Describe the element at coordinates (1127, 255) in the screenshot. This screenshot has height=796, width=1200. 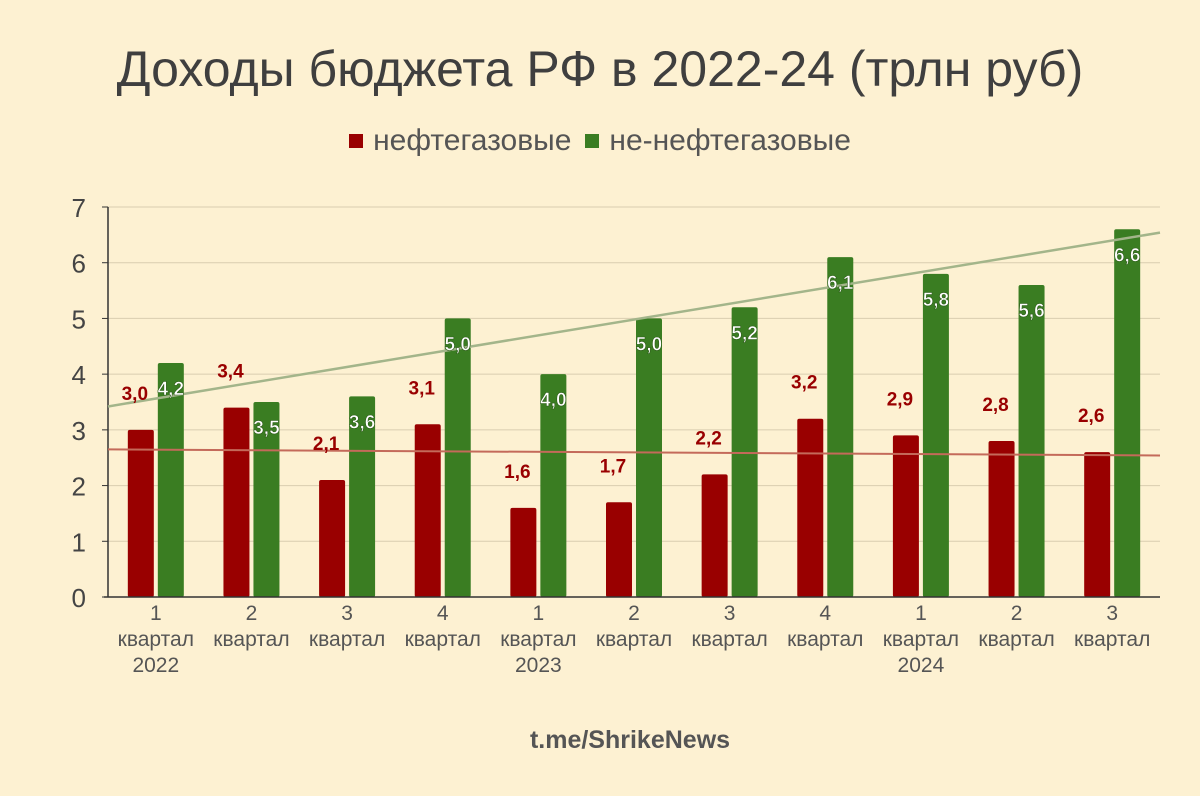
I see `value-label-non-oil-gas: 6,6` at that location.